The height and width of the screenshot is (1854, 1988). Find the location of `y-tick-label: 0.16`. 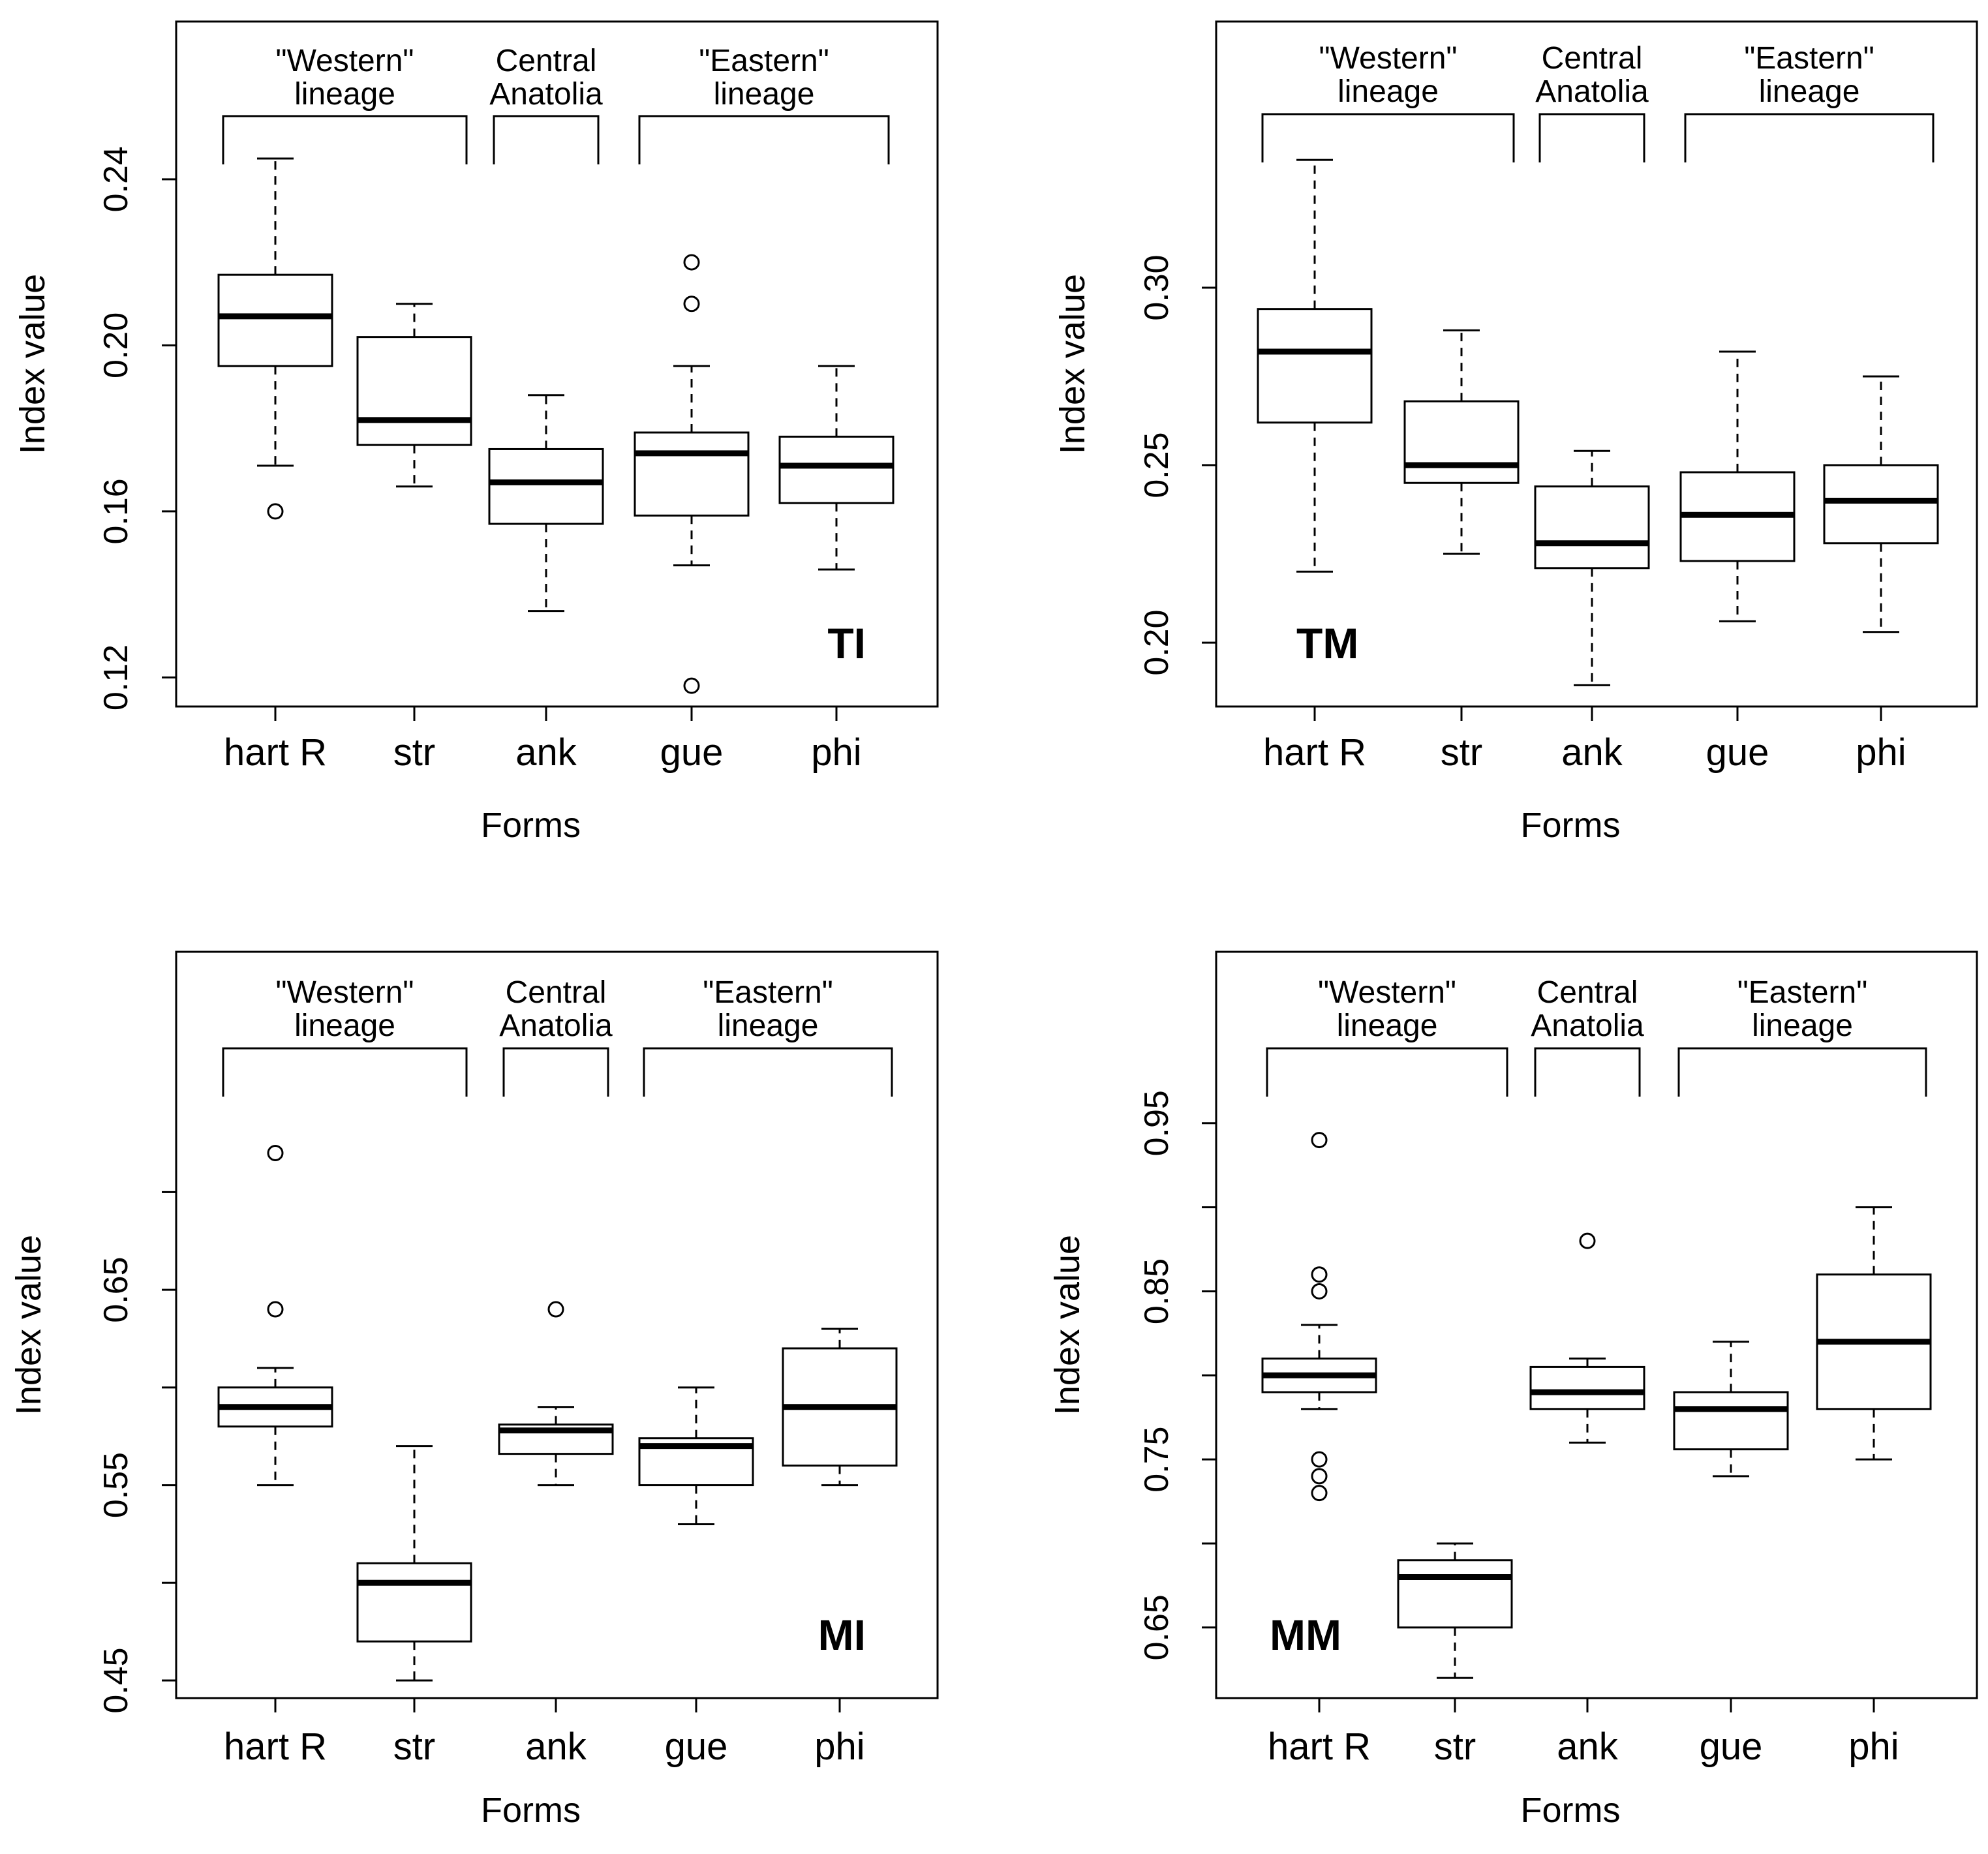

y-tick-label: 0.16 is located at coordinates (116, 511).